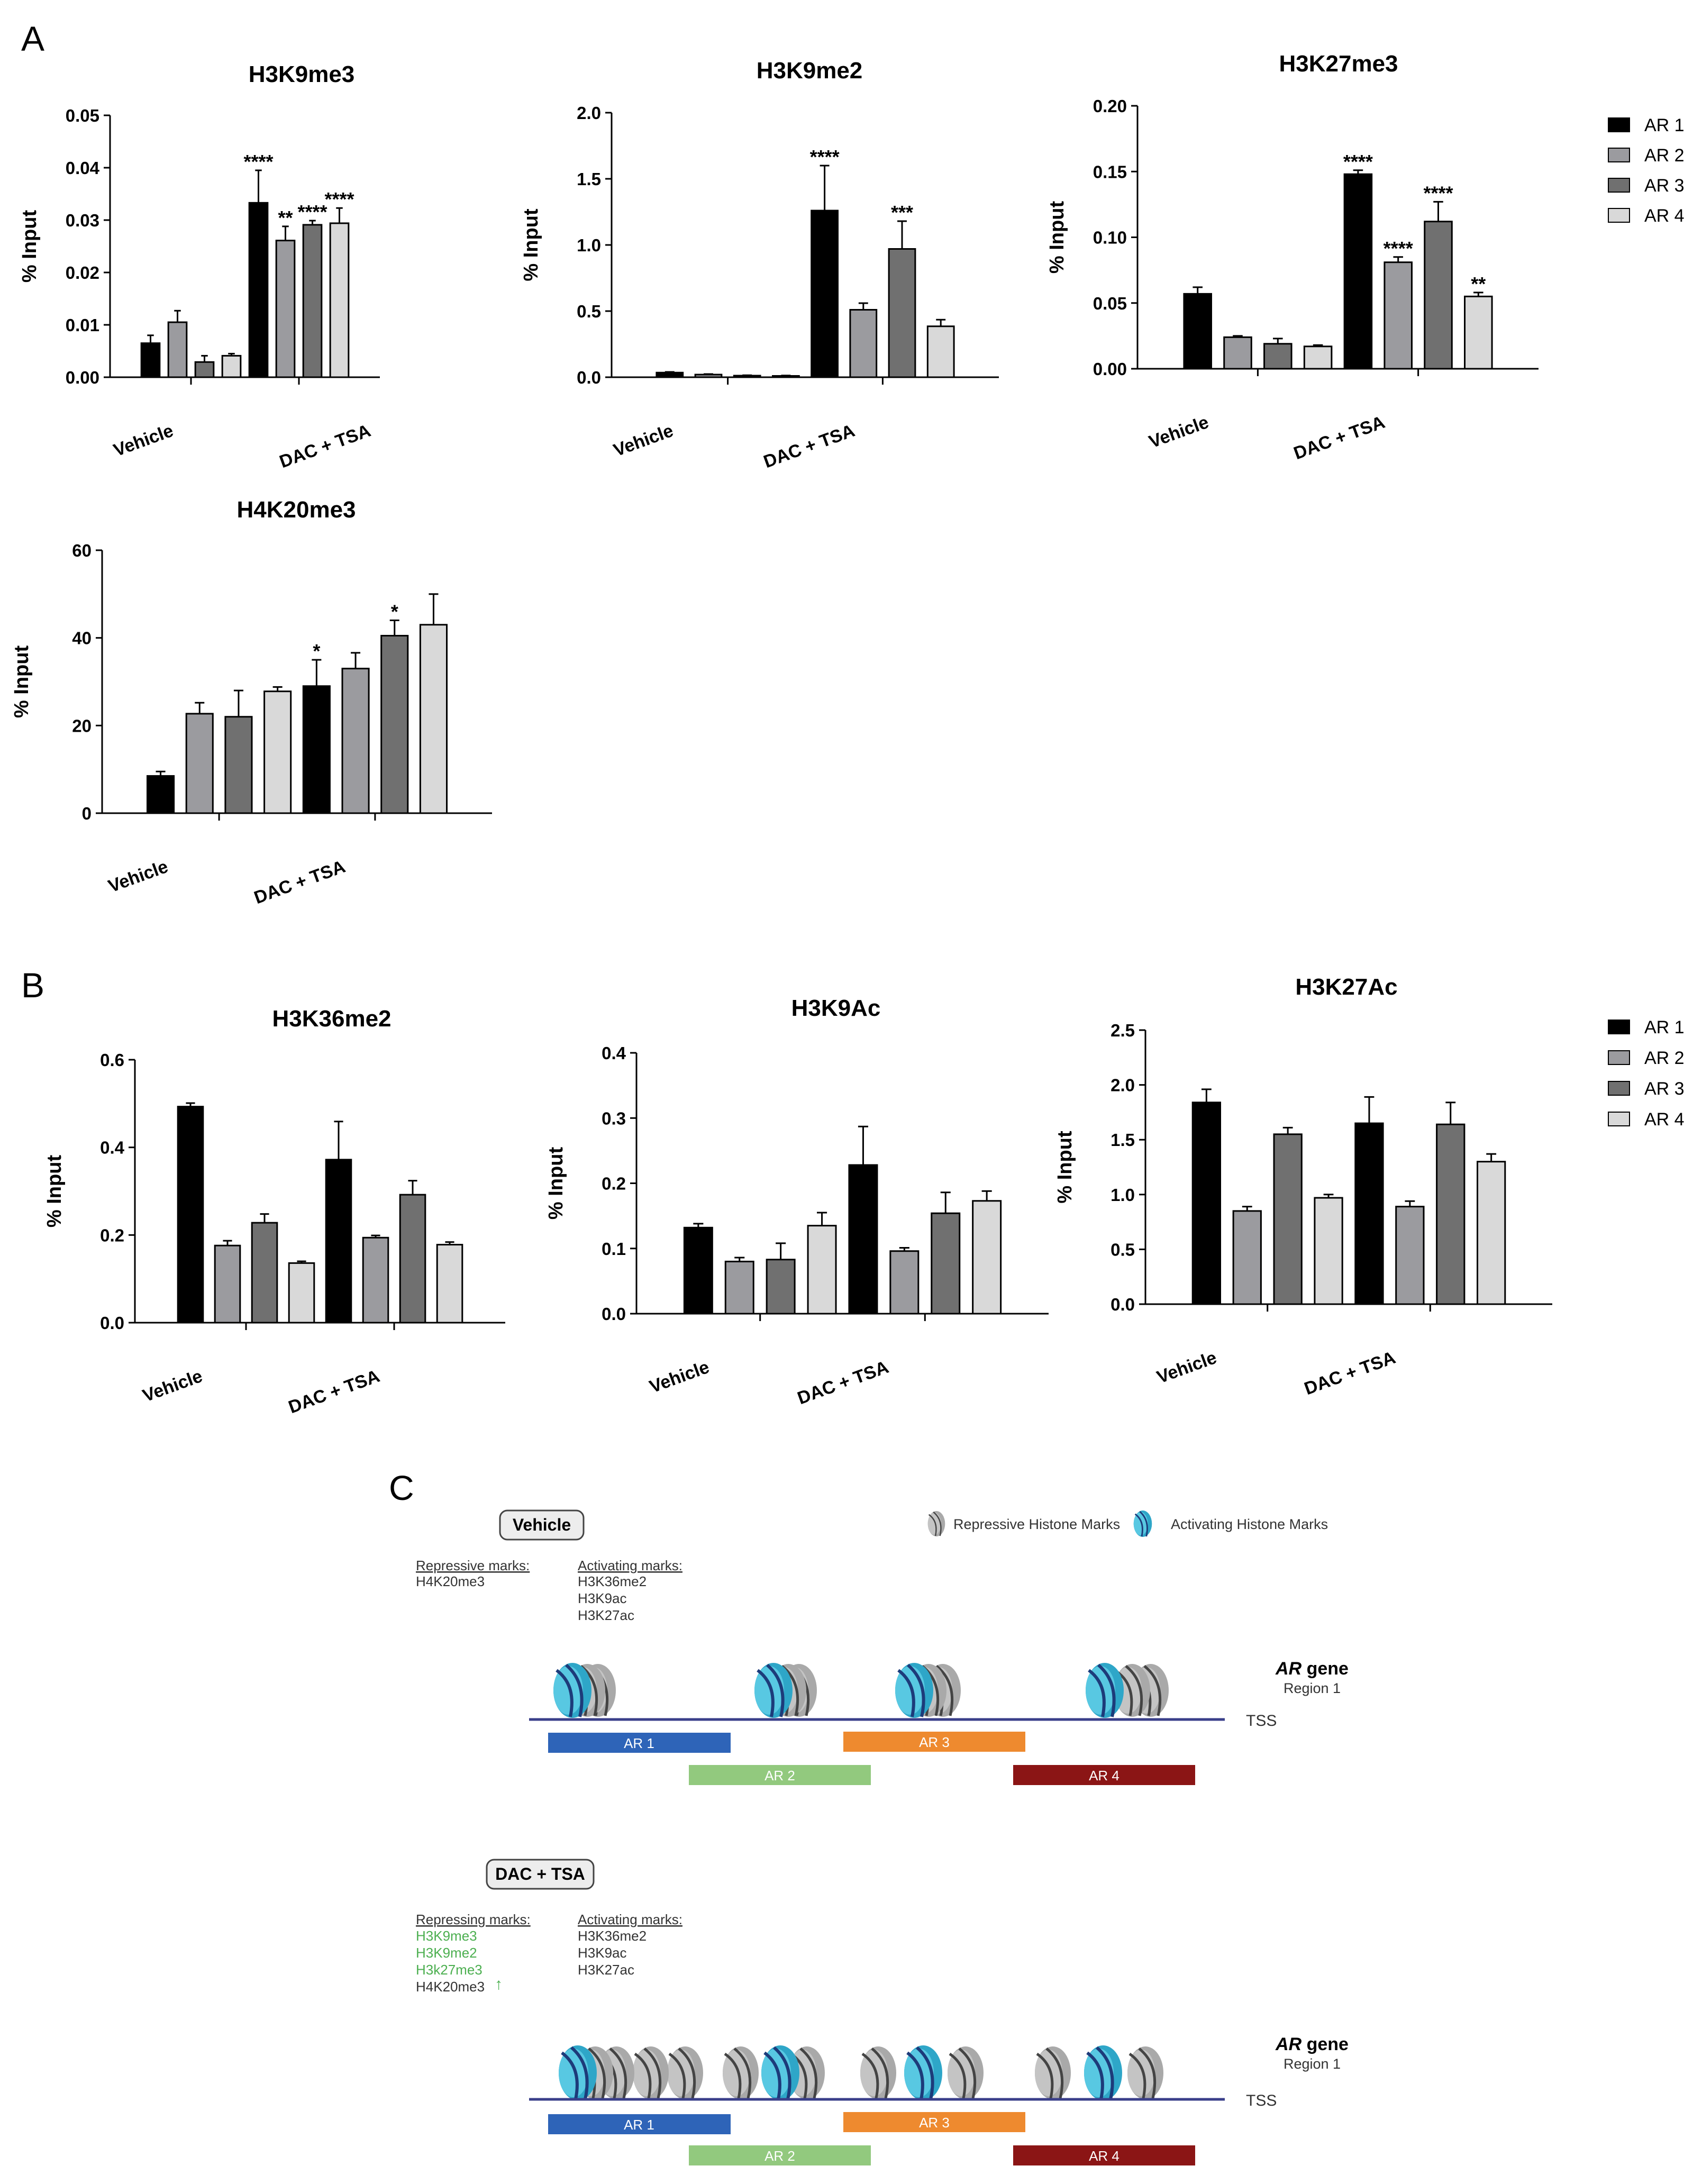 This screenshot has height=2184, width=1702. I want to click on panel-label-c: C, so click(401, 1487).